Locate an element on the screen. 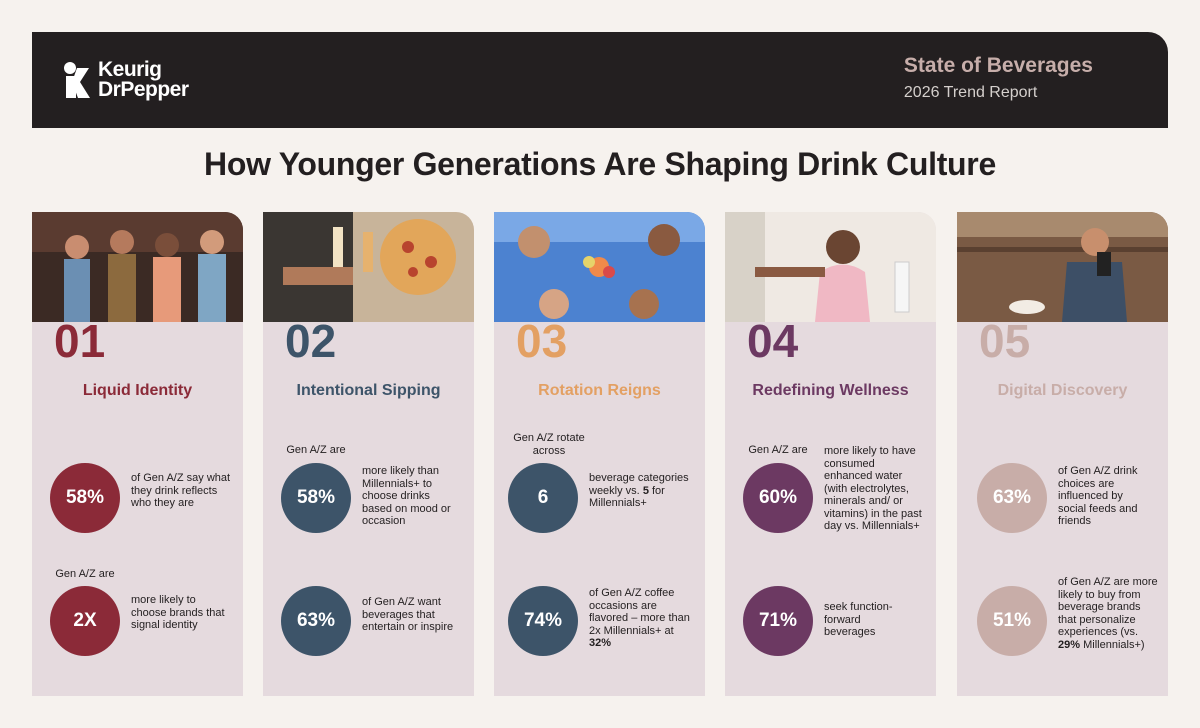  logo-mark-icon is located at coordinates (77, 80).